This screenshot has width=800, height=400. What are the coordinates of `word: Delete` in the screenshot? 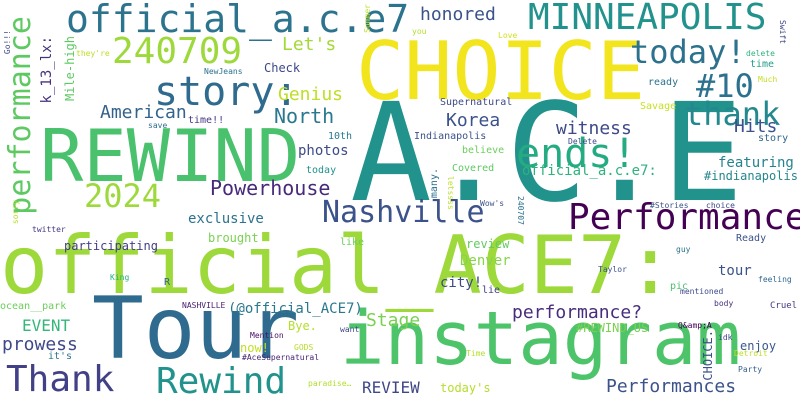 It's located at (582, 141).